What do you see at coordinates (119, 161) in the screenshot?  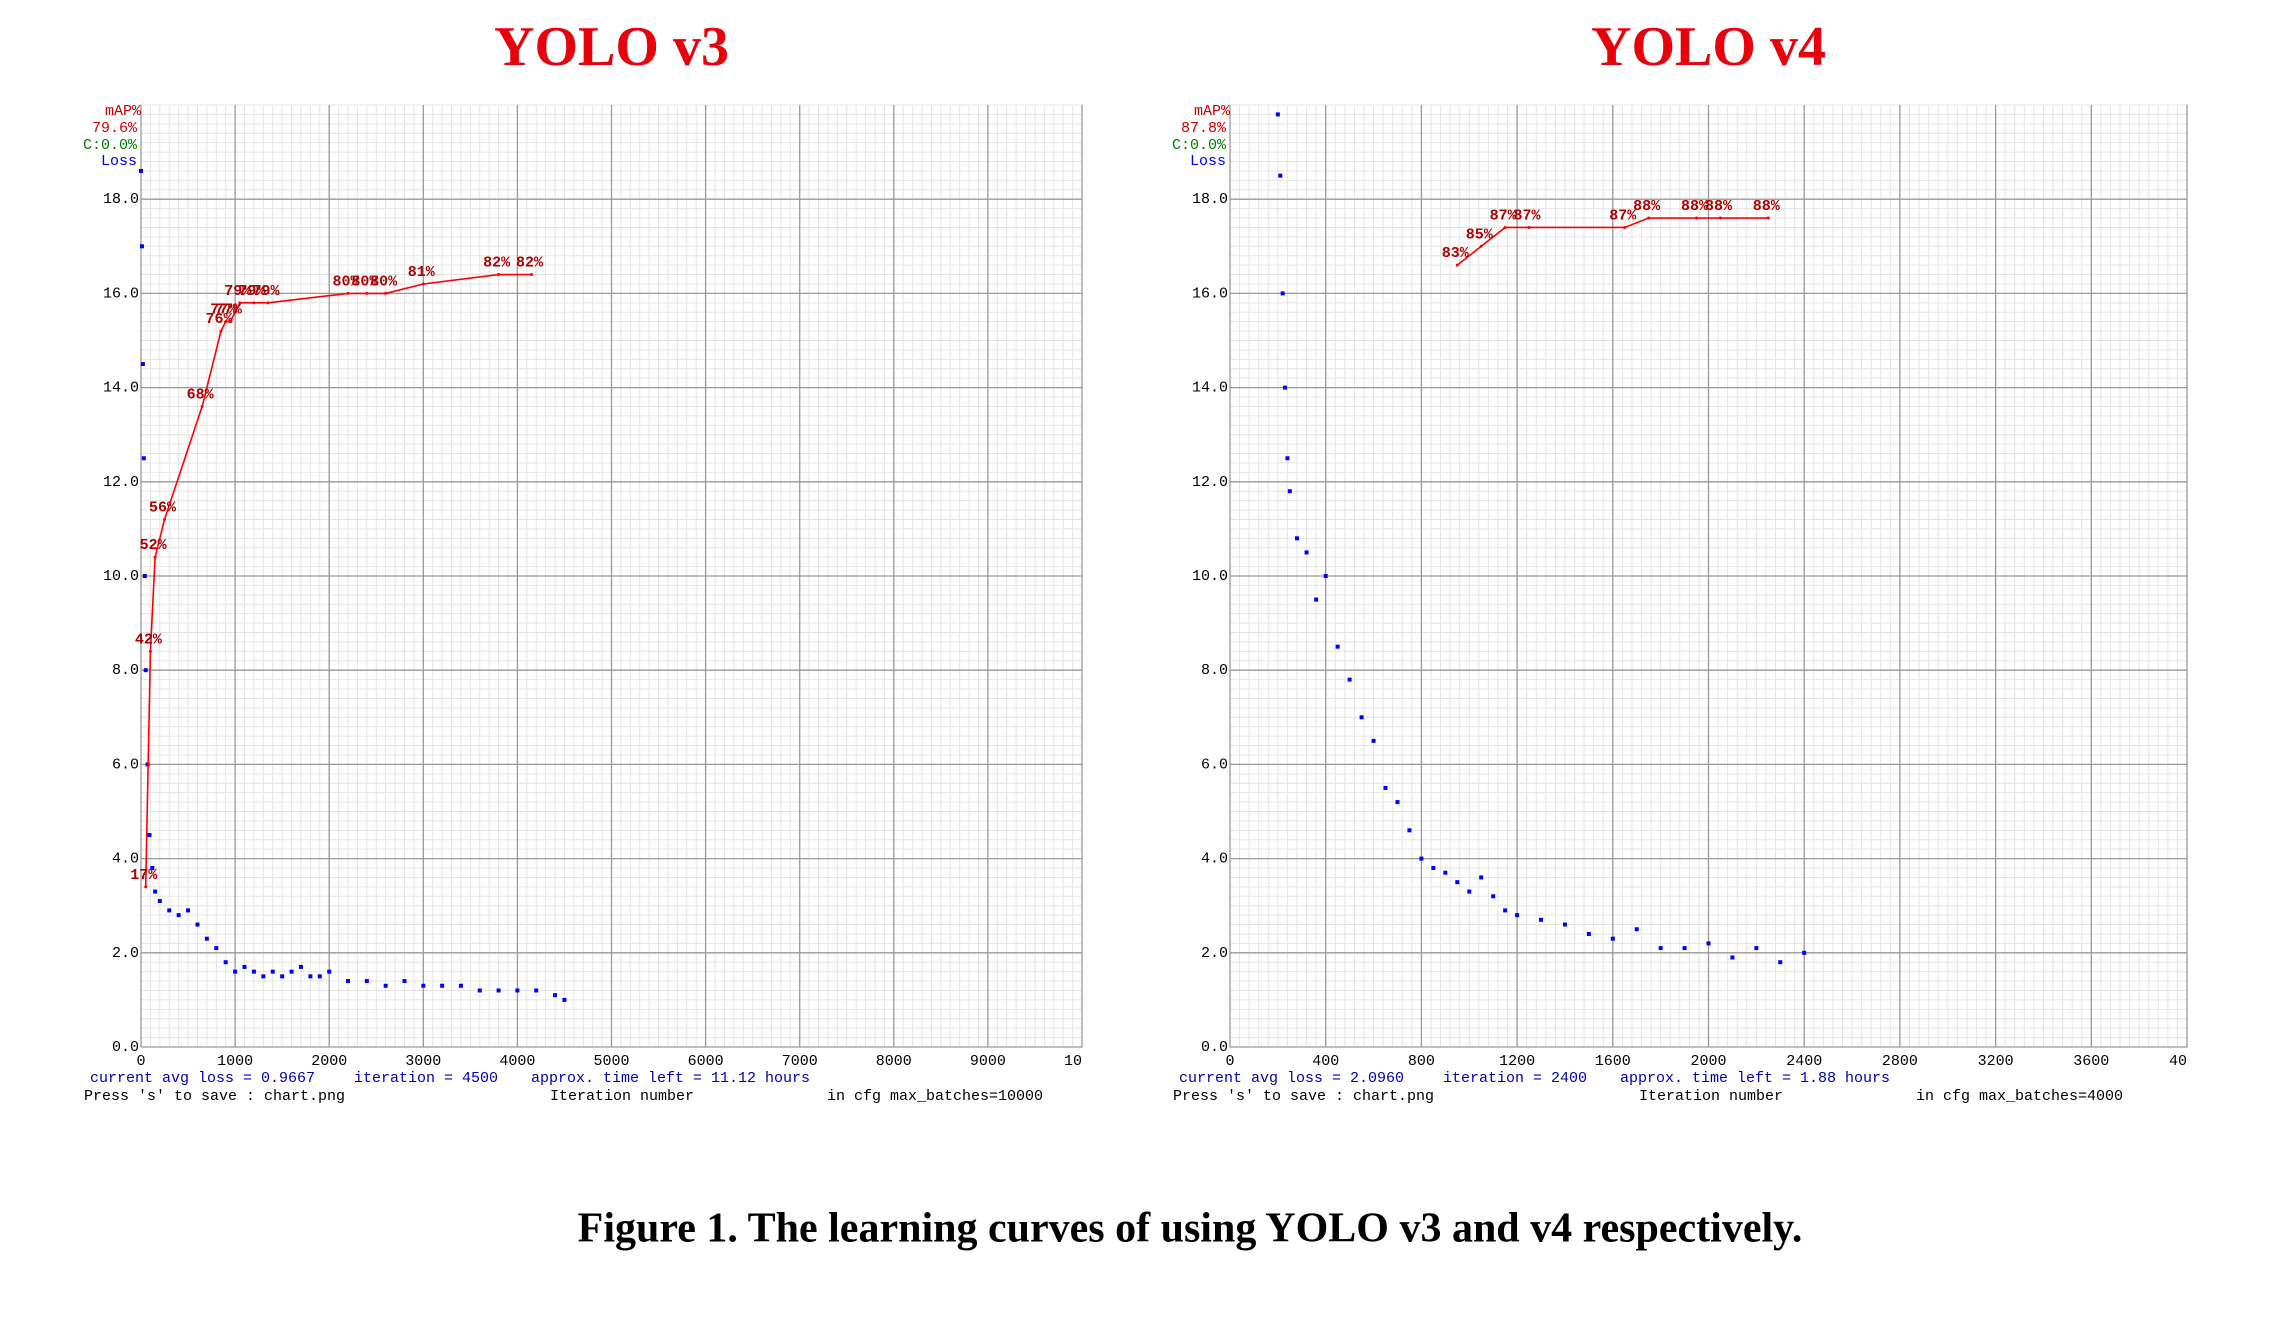 I see `legend-label: Loss` at bounding box center [119, 161].